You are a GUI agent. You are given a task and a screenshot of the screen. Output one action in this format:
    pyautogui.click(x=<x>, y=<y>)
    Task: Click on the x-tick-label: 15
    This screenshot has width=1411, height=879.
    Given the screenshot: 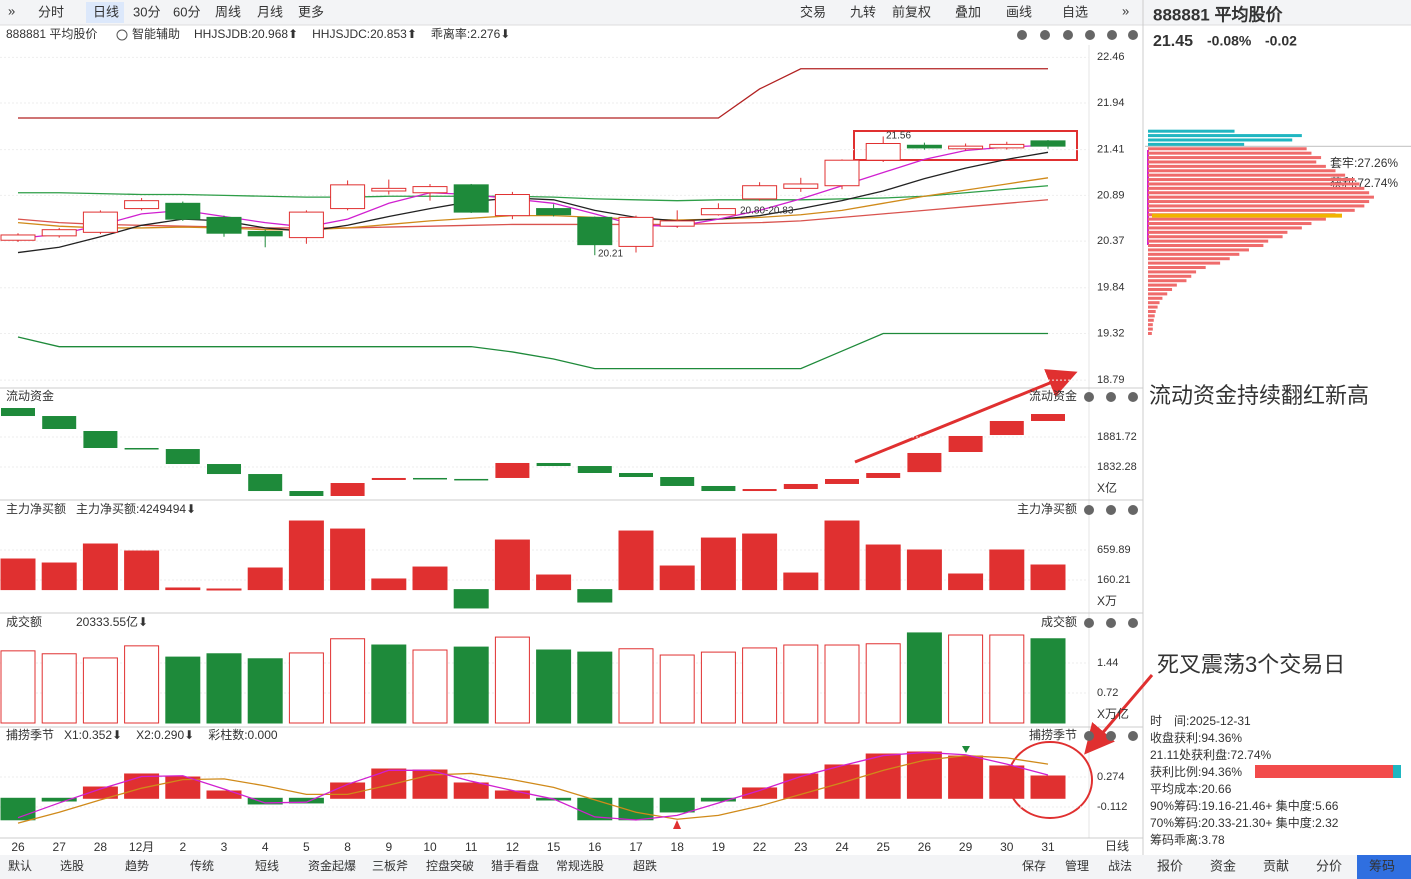 What is the action you would take?
    pyautogui.click(x=554, y=847)
    